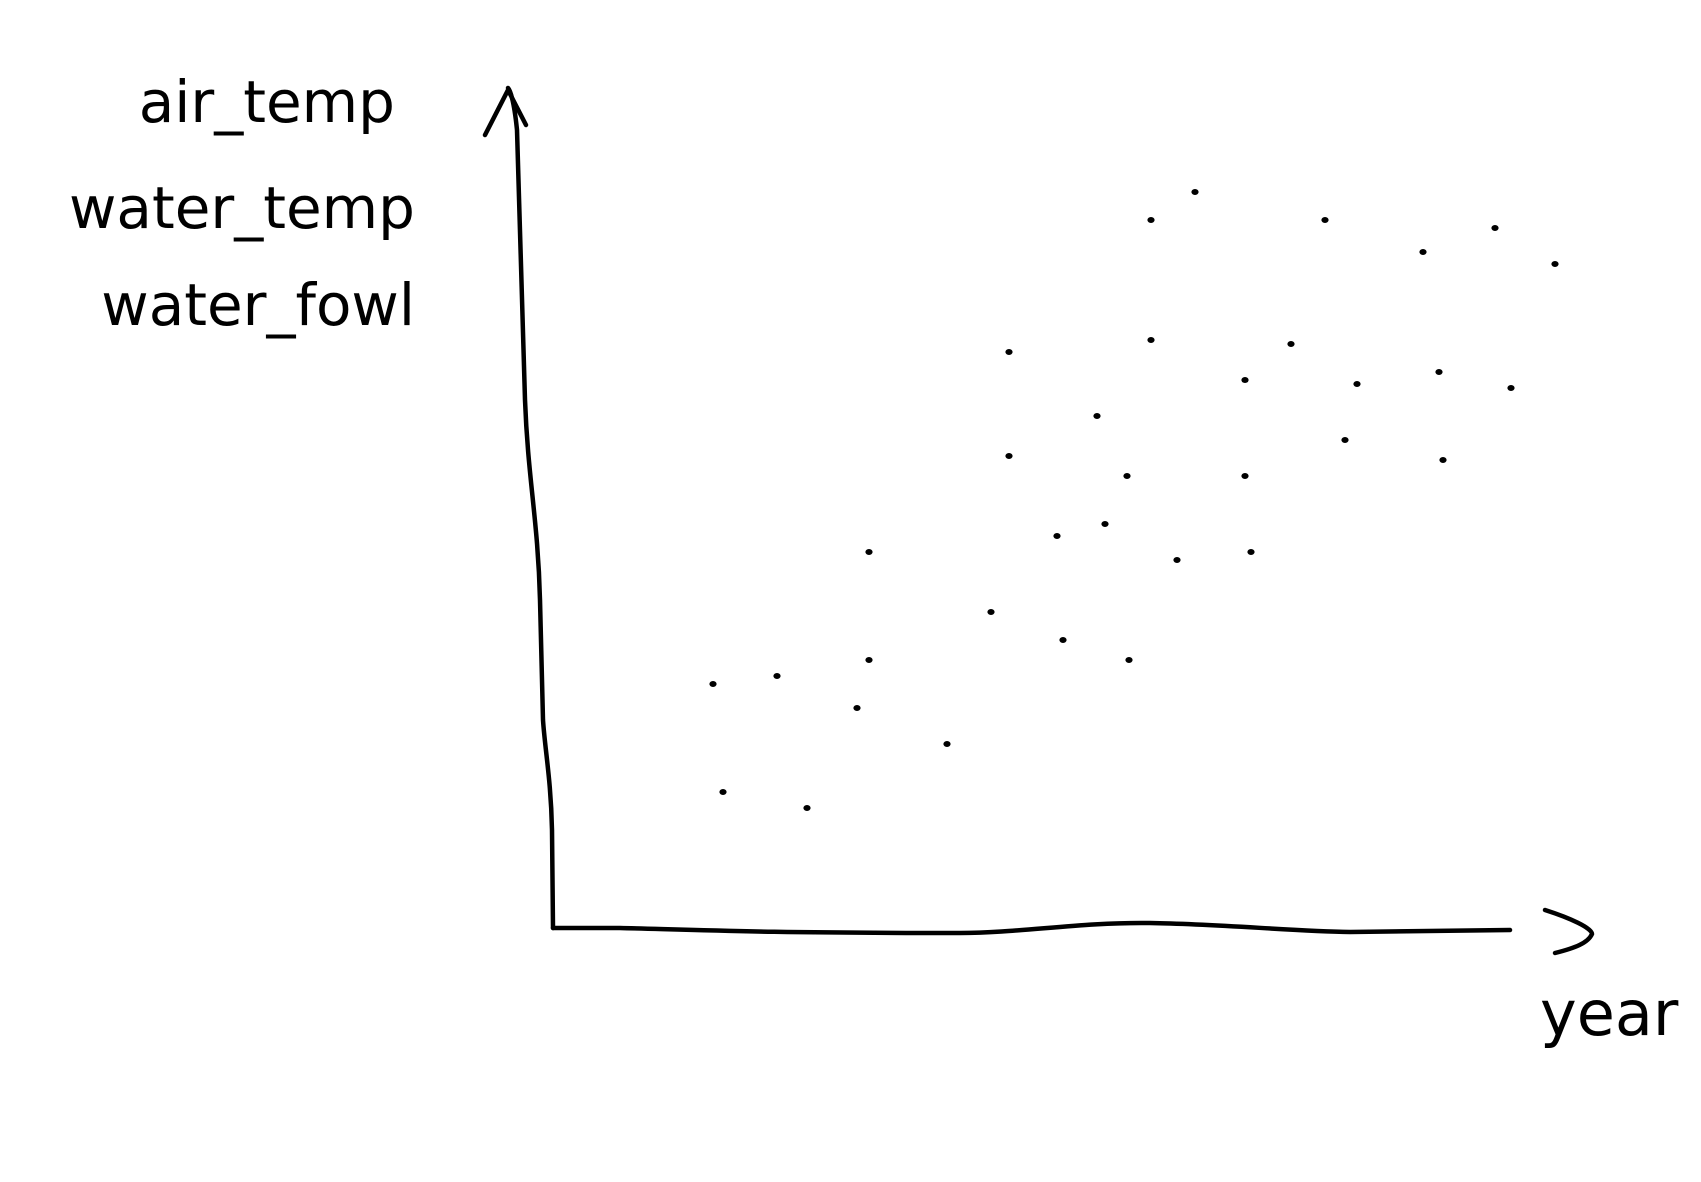 The height and width of the screenshot is (1182, 1701). Describe the element at coordinates (1031, 928) in the screenshot. I see `x-axis-line` at that location.